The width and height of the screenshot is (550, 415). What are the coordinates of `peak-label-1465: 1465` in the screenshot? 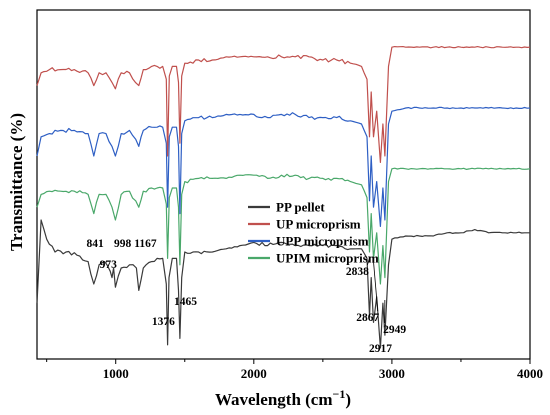 It's located at (185, 302).